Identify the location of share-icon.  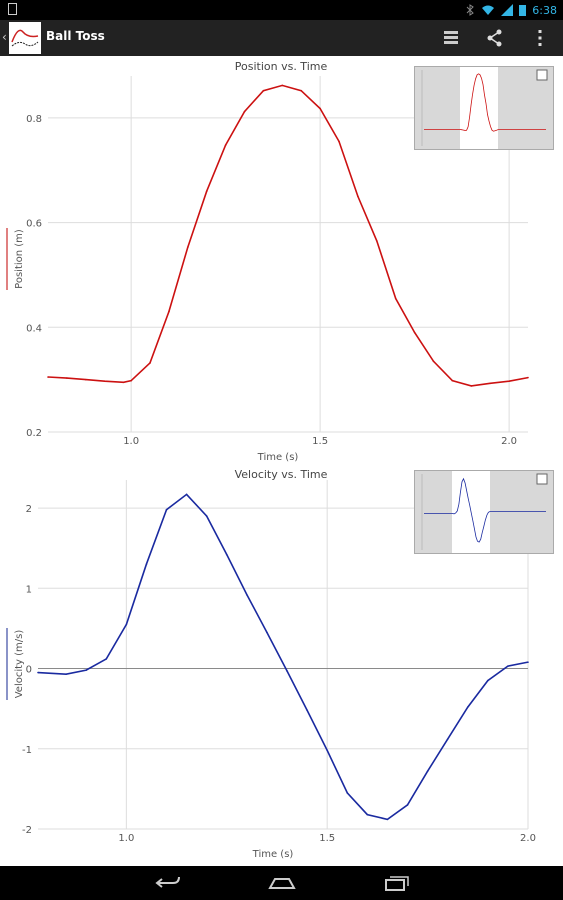
(494, 38).